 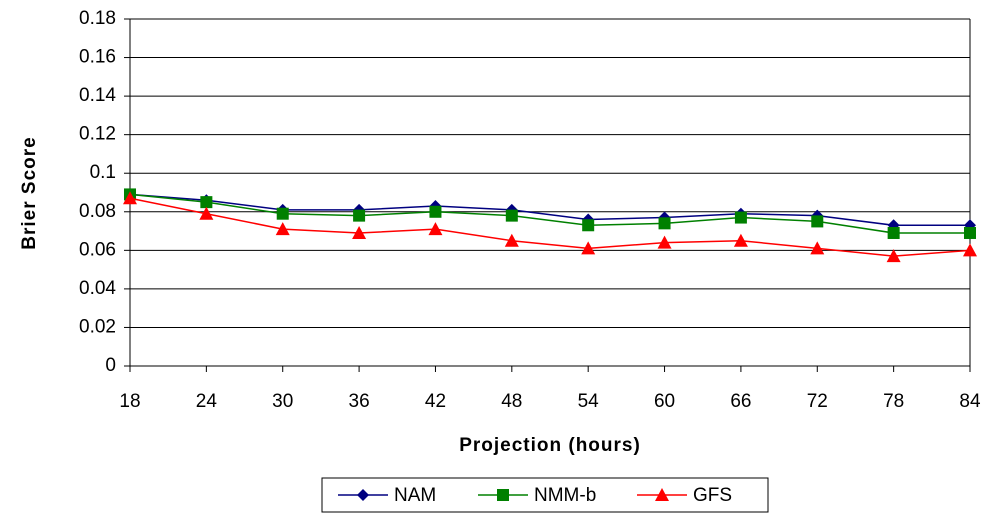 I want to click on y-tick-label: 0.12, so click(x=97, y=134).